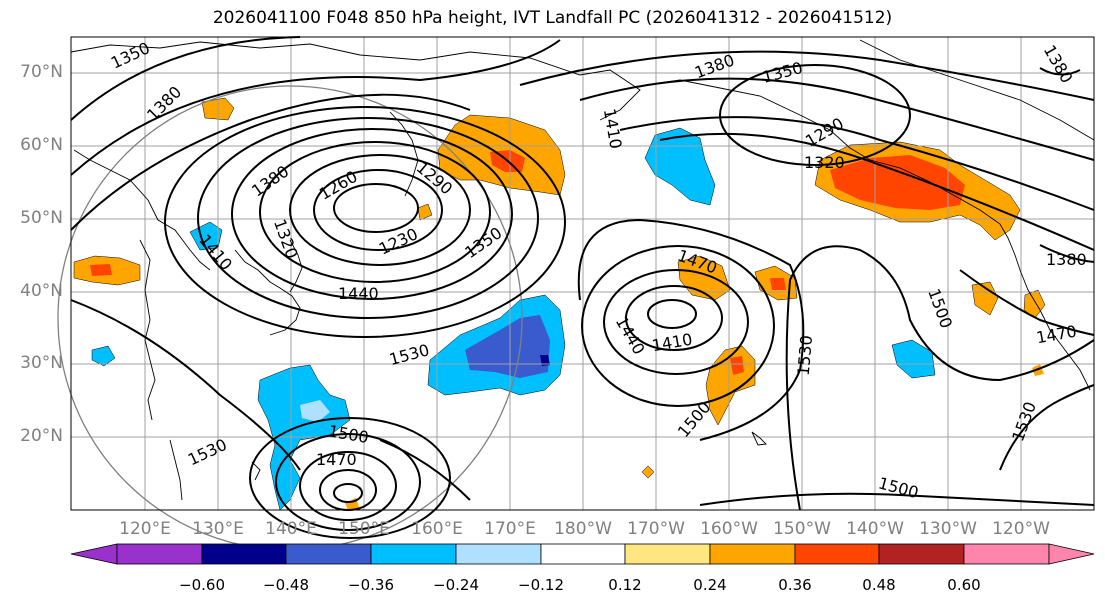 The width and height of the screenshot is (1105, 604). Describe the element at coordinates (1071, 554) in the screenshot. I see `colorbar-extend-right` at that location.